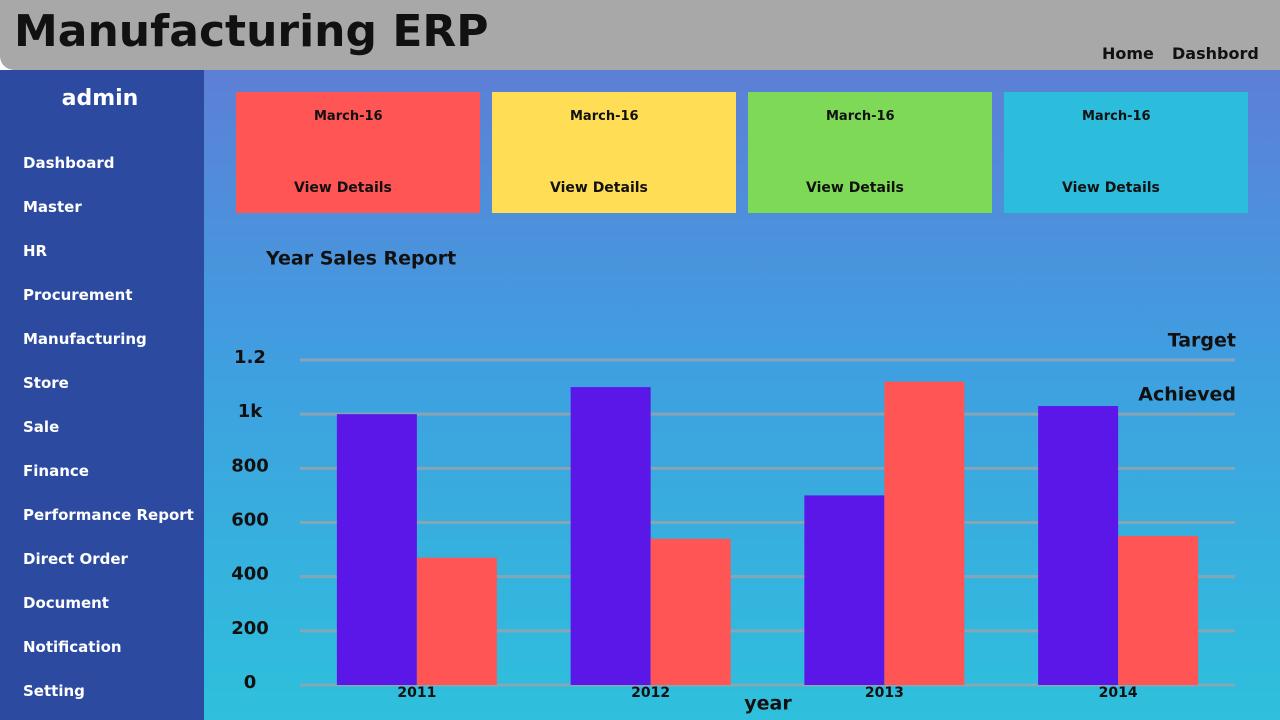  Describe the element at coordinates (1128, 53) in the screenshot. I see `nav-link: Home` at that location.